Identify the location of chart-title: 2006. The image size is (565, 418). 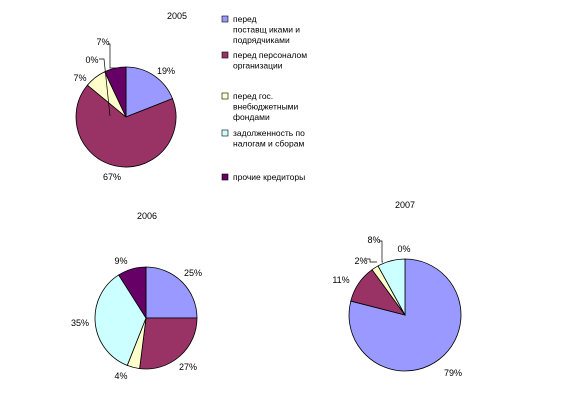
(147, 216).